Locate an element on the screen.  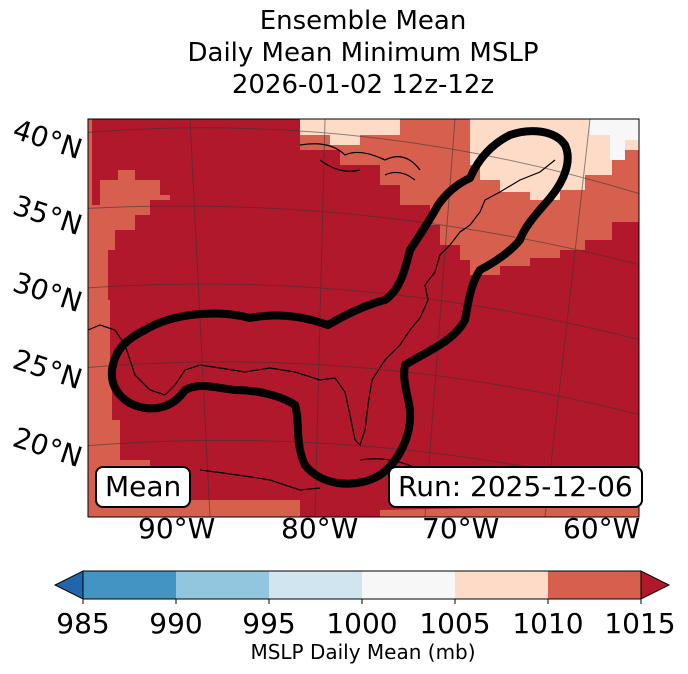
lon-label-70w: 70°W is located at coordinates (461, 528).